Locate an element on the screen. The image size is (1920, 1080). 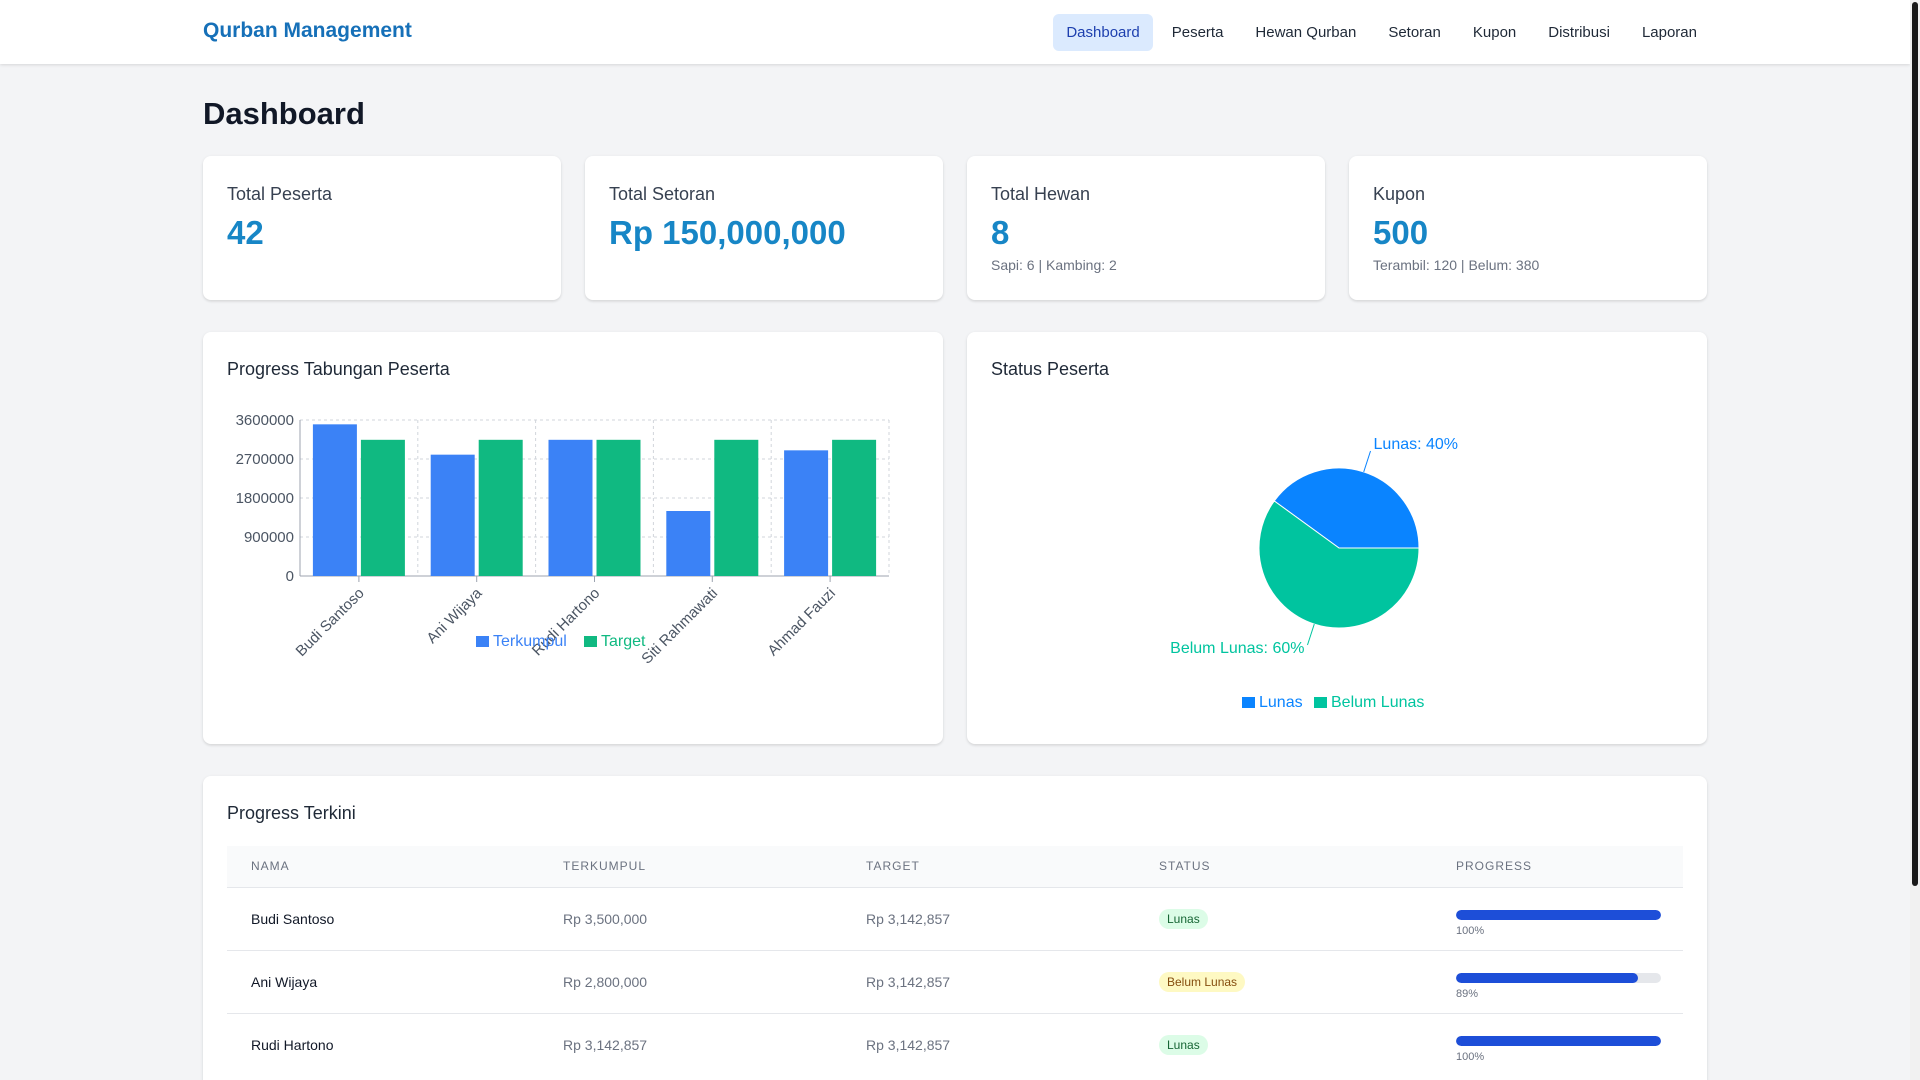
page-scrollbar is located at coordinates (1915, 540).